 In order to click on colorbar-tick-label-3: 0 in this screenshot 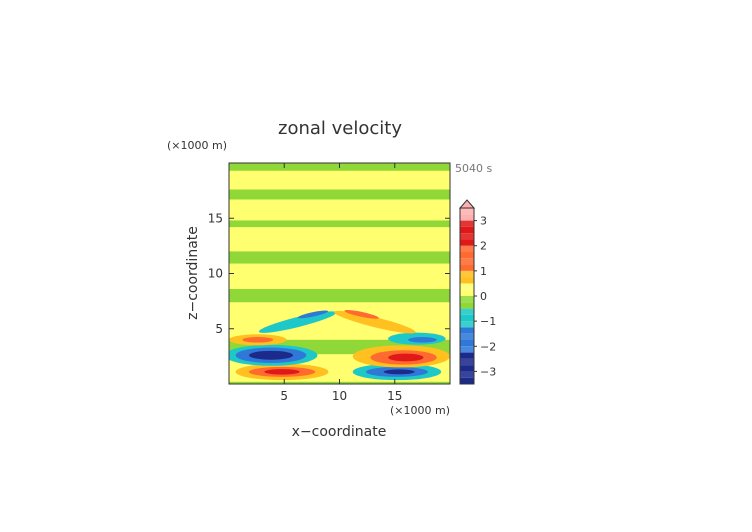, I will do `click(483, 296)`.